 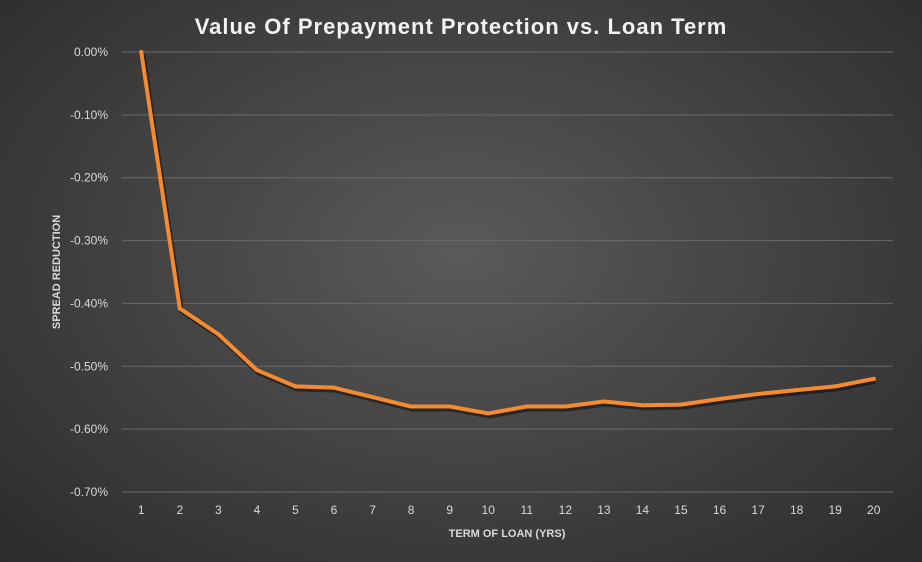 I want to click on x-tick-label: 20, so click(x=874, y=510).